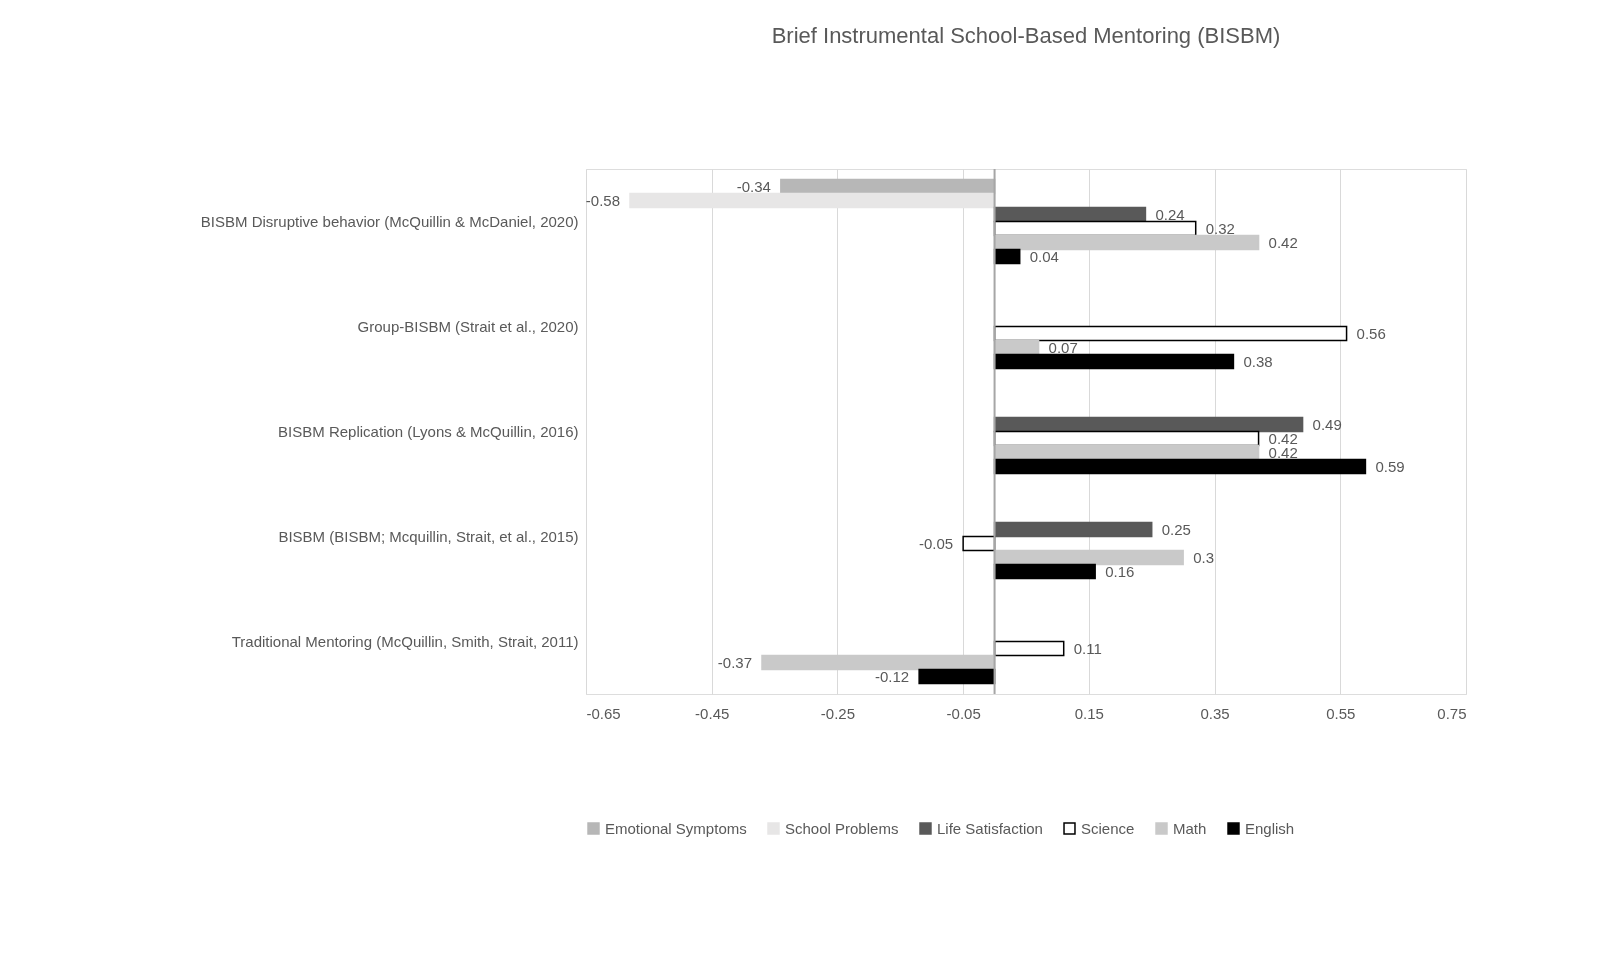 The image size is (1606, 973). Describe the element at coordinates (1270, 828) in the screenshot. I see `legend-label: English` at that location.